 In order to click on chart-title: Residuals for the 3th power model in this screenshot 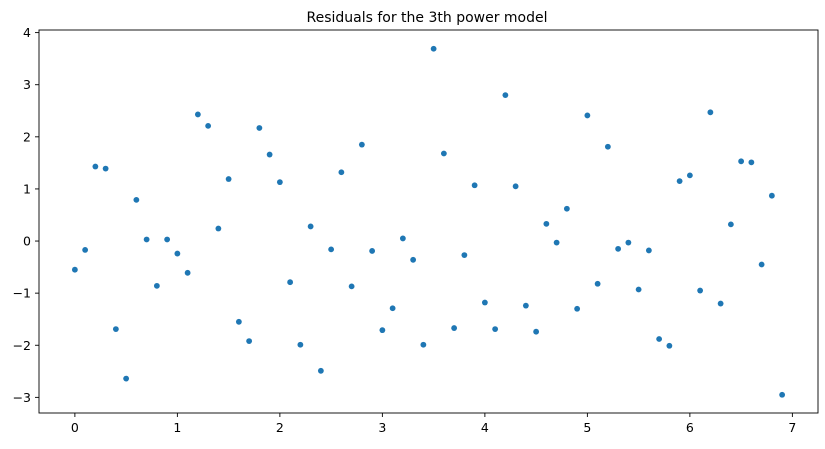, I will do `click(426, 18)`.